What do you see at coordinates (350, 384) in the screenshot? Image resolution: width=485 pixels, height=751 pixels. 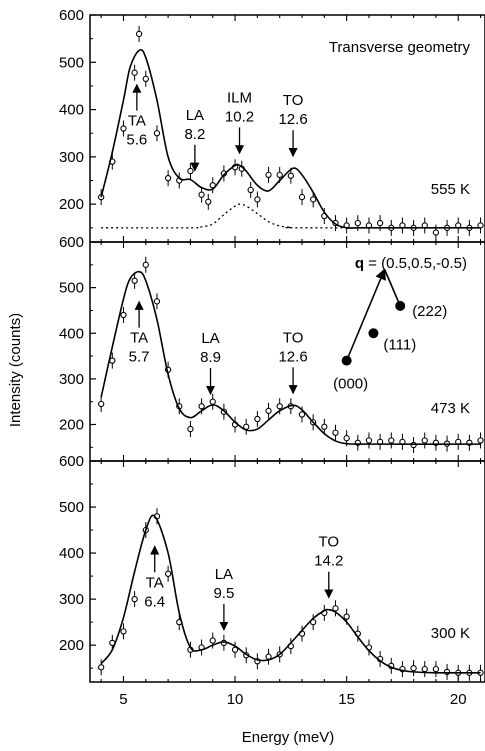 I see `lattice-point-label: (000)` at bounding box center [350, 384].